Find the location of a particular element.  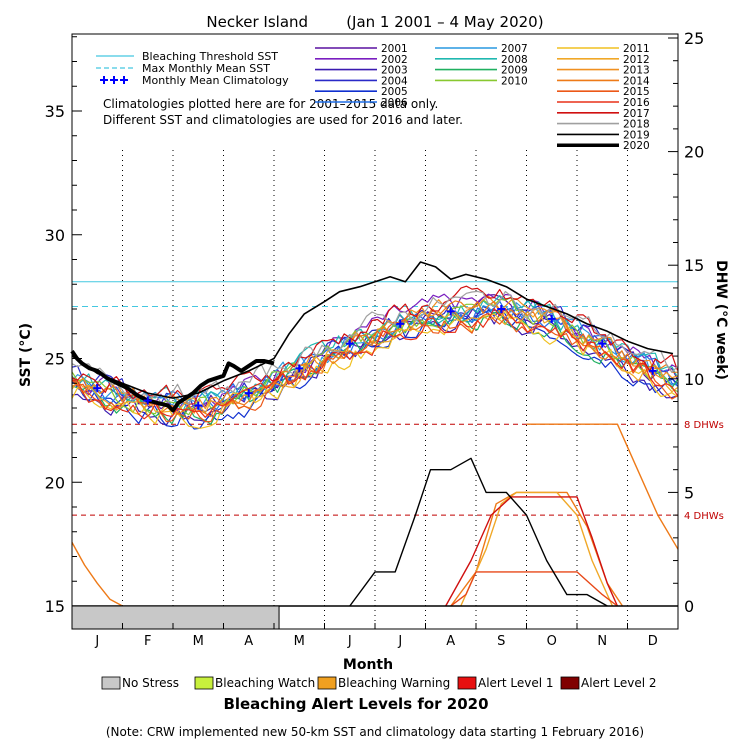

year-sst-line-2018 is located at coordinates (374, 349).